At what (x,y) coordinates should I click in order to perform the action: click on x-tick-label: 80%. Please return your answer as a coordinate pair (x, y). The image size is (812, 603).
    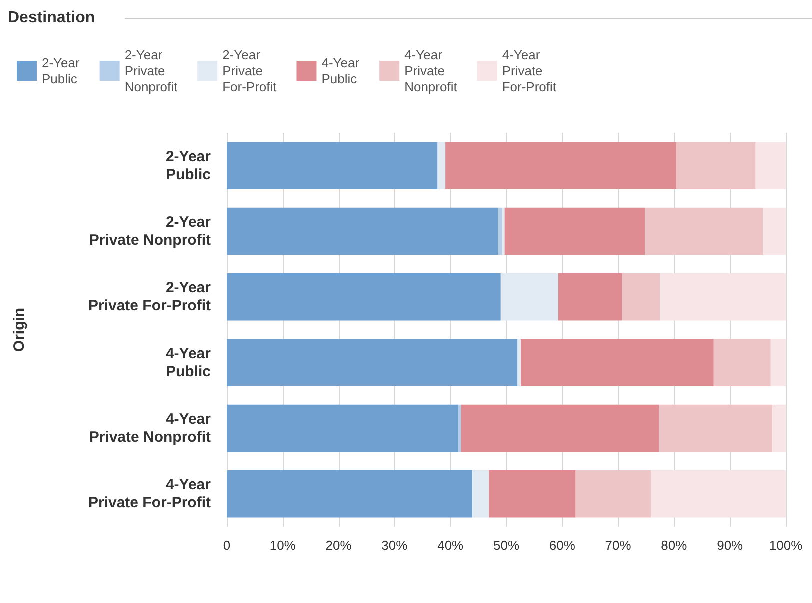
    Looking at the image, I should click on (674, 545).